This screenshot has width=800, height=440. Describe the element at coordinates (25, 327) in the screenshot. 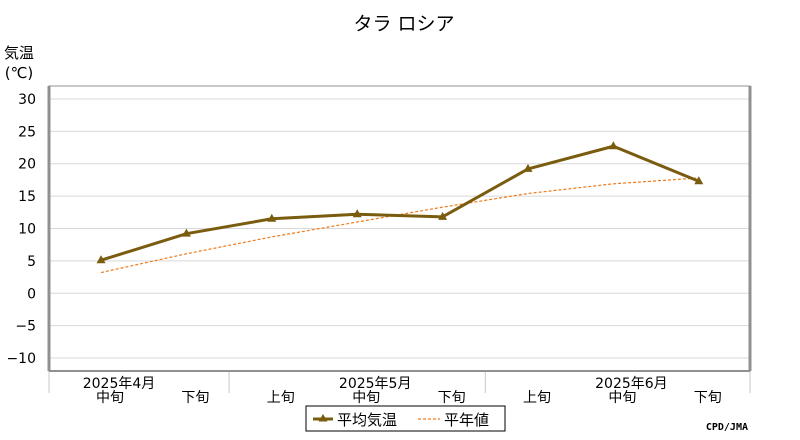

I see `y-tick-label: −5` at that location.